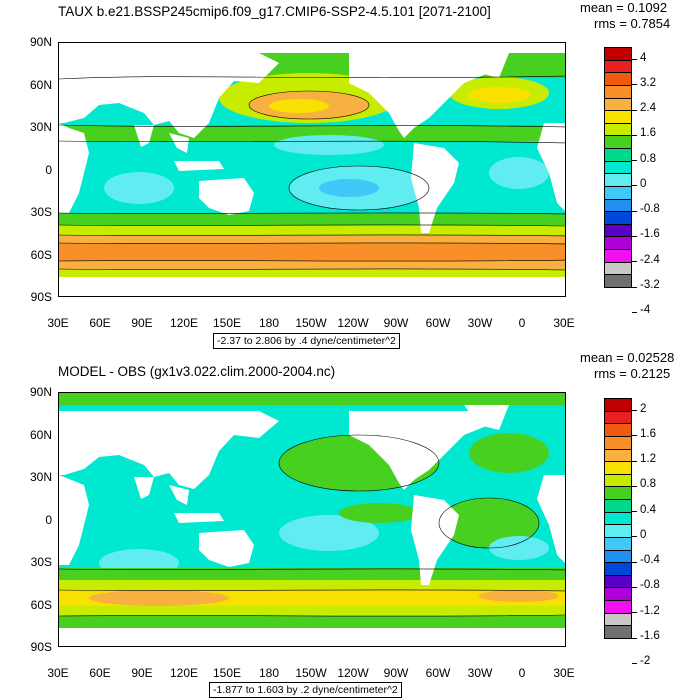 The height and width of the screenshot is (700, 700). I want to click on top-colorbar: 4 3.2 2.4 1.6 0.8 0 -0.8 -1.6 -2.4 -3.2 -4, so click(632, 181).